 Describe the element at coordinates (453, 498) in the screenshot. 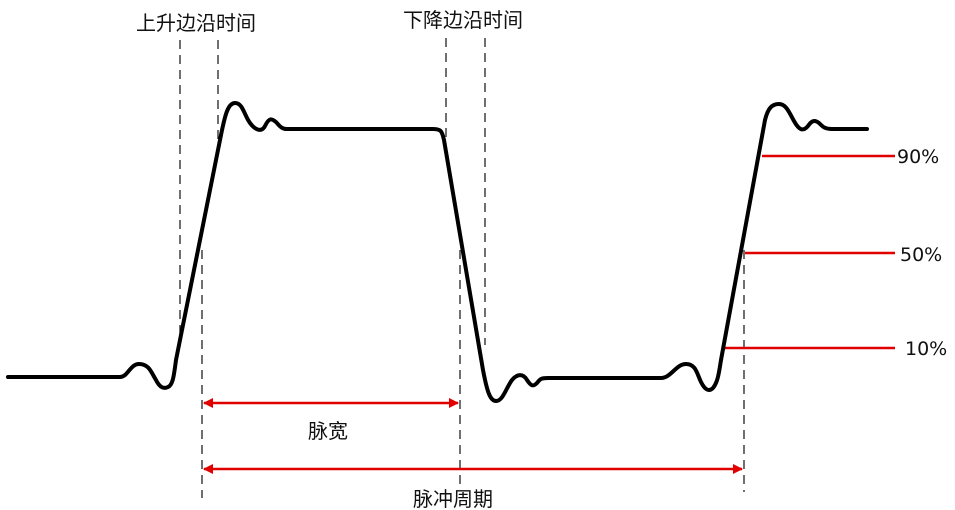

I see `pulse-period-label: 脉冲周期` at that location.